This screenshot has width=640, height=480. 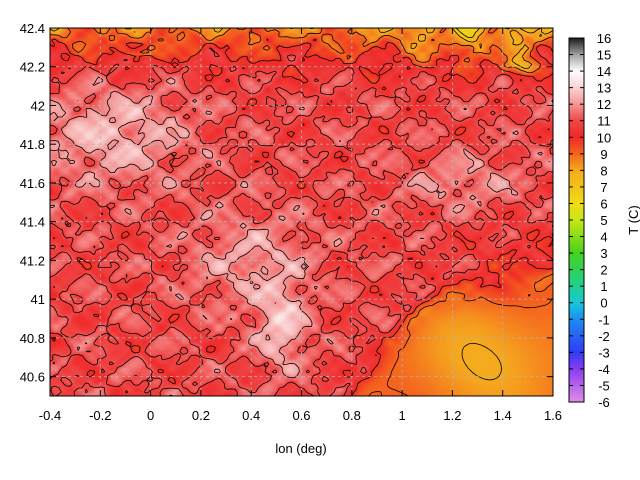 What do you see at coordinates (604, 121) in the screenshot?
I see `colorbar-tick-label: 11` at bounding box center [604, 121].